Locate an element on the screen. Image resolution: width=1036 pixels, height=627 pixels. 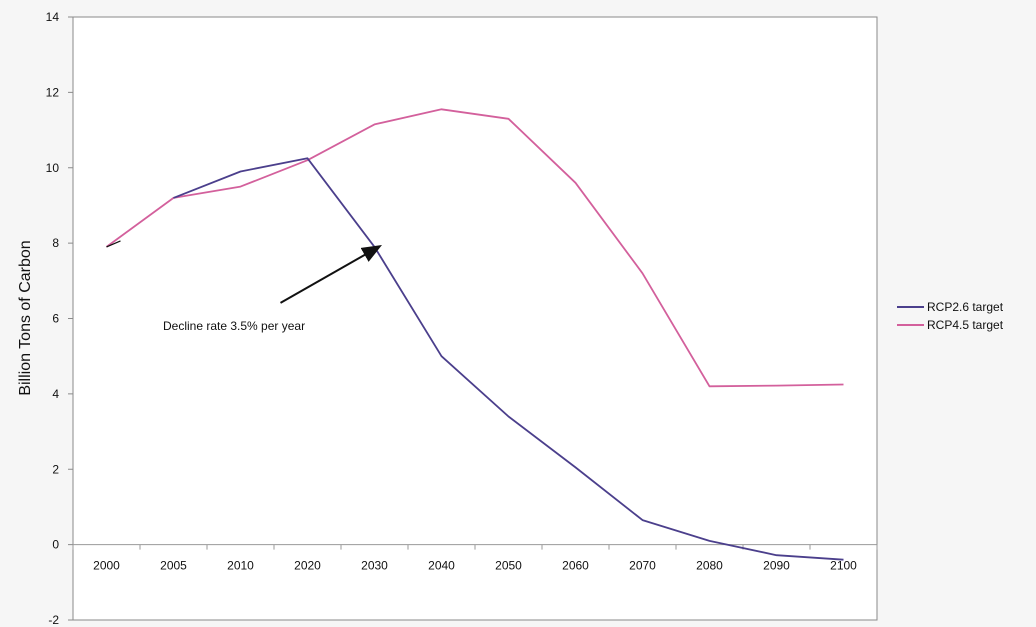
y-tick-label: 4 is located at coordinates (55, 394).